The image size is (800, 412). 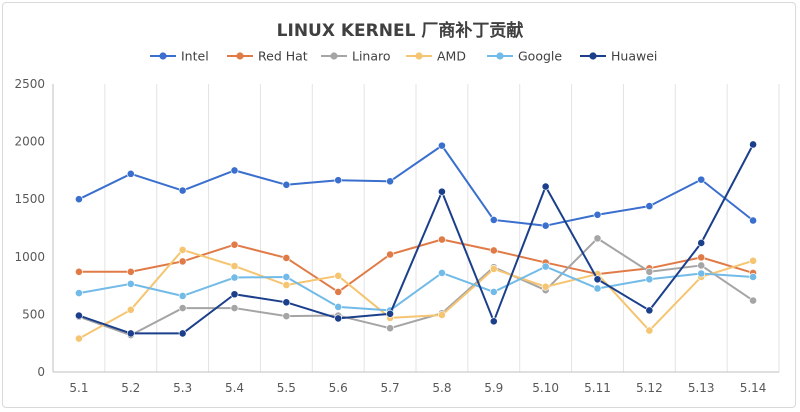 What do you see at coordinates (593, 56) in the screenshot?
I see `legend-marker-huawei` at bounding box center [593, 56].